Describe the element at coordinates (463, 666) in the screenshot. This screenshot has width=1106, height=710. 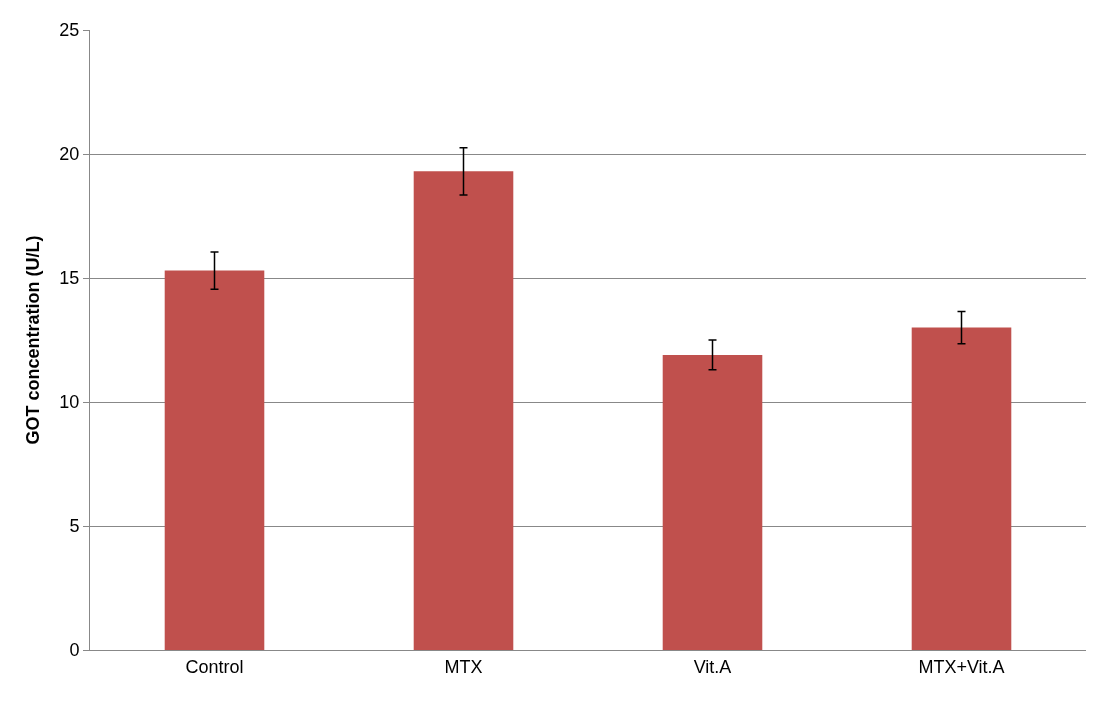
I see `x-tick-label: MTX` at that location.